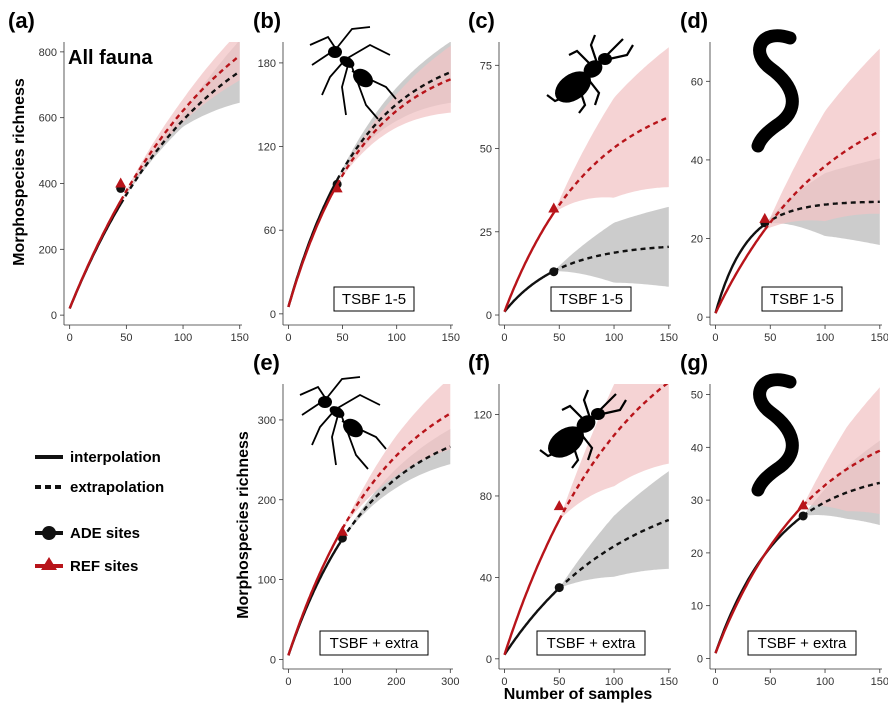 This screenshot has width=888, height=710. I want to click on beetle-silhouette-icon, so click(590, 74).